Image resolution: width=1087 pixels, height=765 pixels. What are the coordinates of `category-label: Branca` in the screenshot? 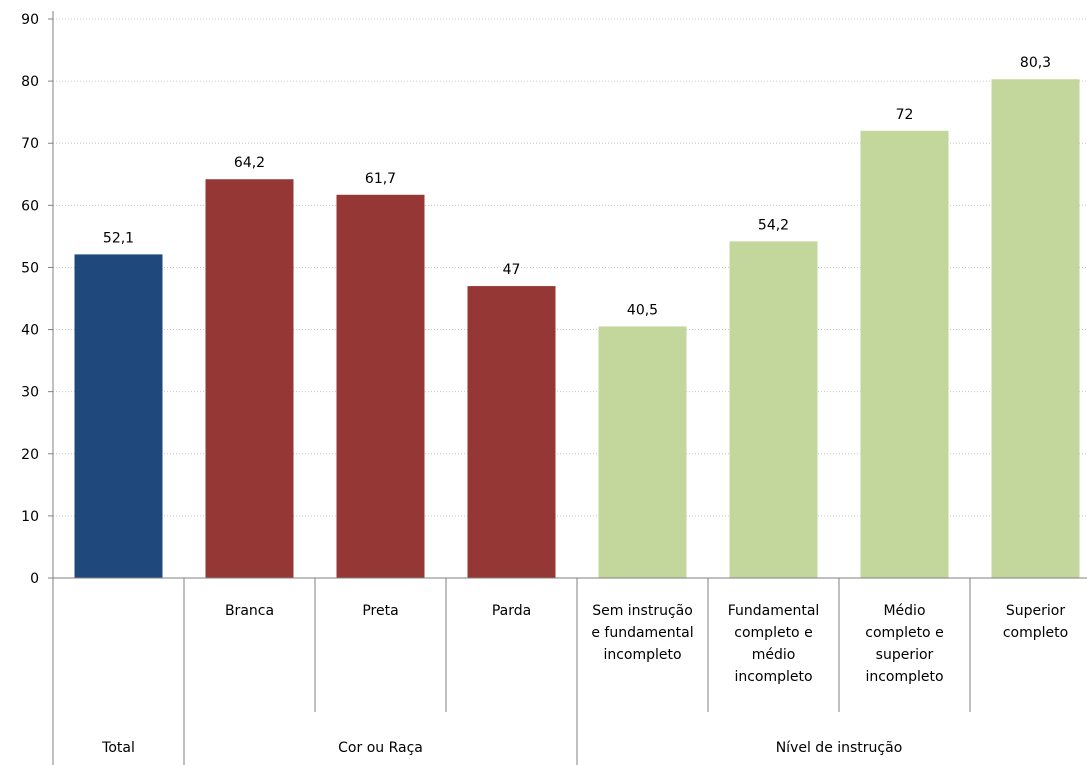 It's located at (249, 611).